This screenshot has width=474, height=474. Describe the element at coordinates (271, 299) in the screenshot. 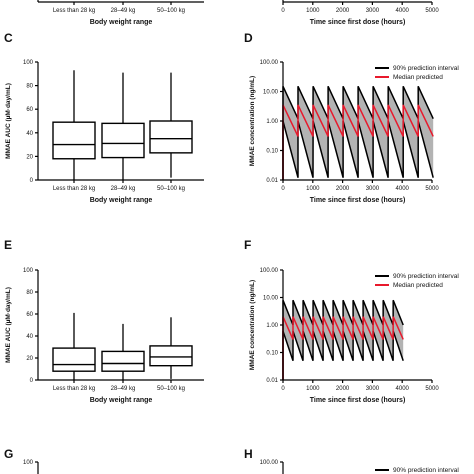

I see `panel-f-y-tick-label: 10.00` at that location.